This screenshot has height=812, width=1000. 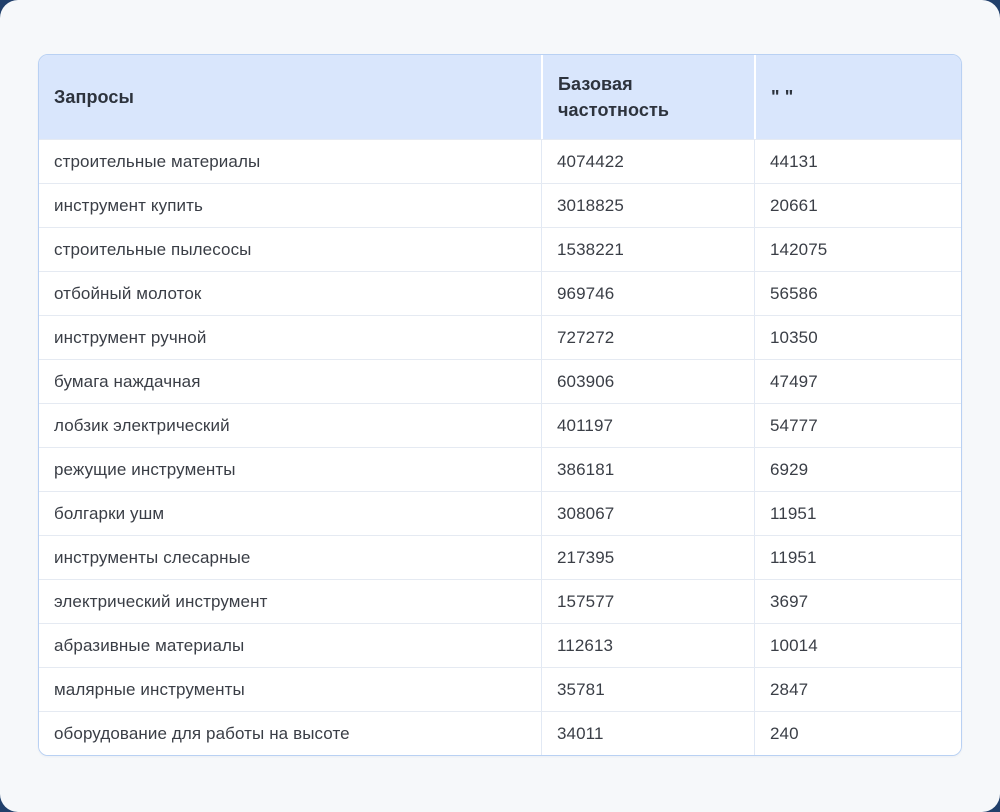 What do you see at coordinates (290, 97) in the screenshot?
I see `column-header-queries: Запросы` at bounding box center [290, 97].